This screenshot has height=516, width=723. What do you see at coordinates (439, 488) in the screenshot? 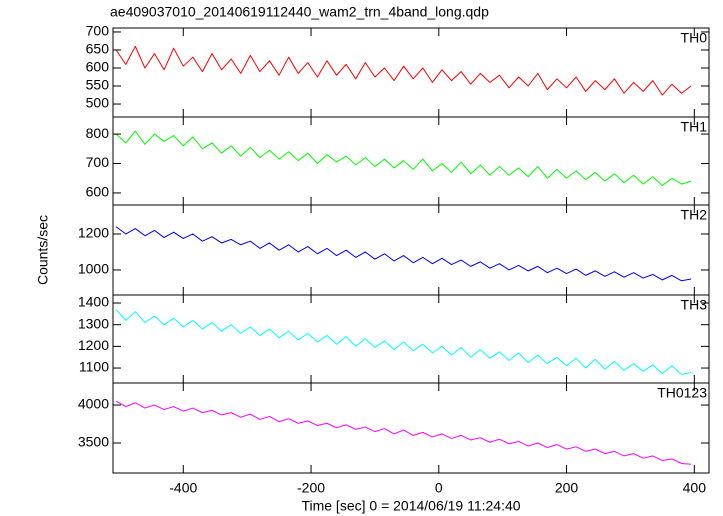
I see `x-tick-label: 0` at bounding box center [439, 488].